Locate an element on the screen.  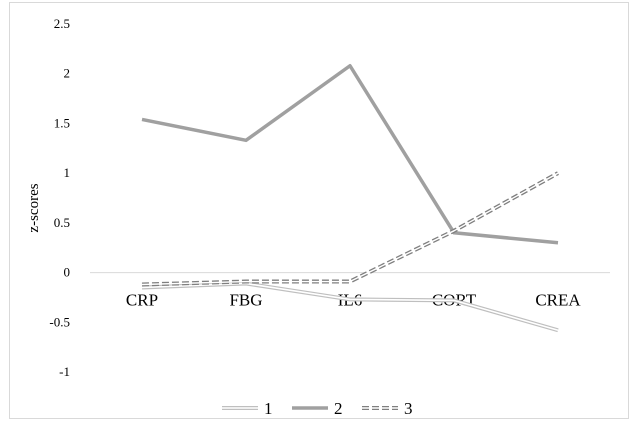
legend-label: 1 is located at coordinates (268, 408).